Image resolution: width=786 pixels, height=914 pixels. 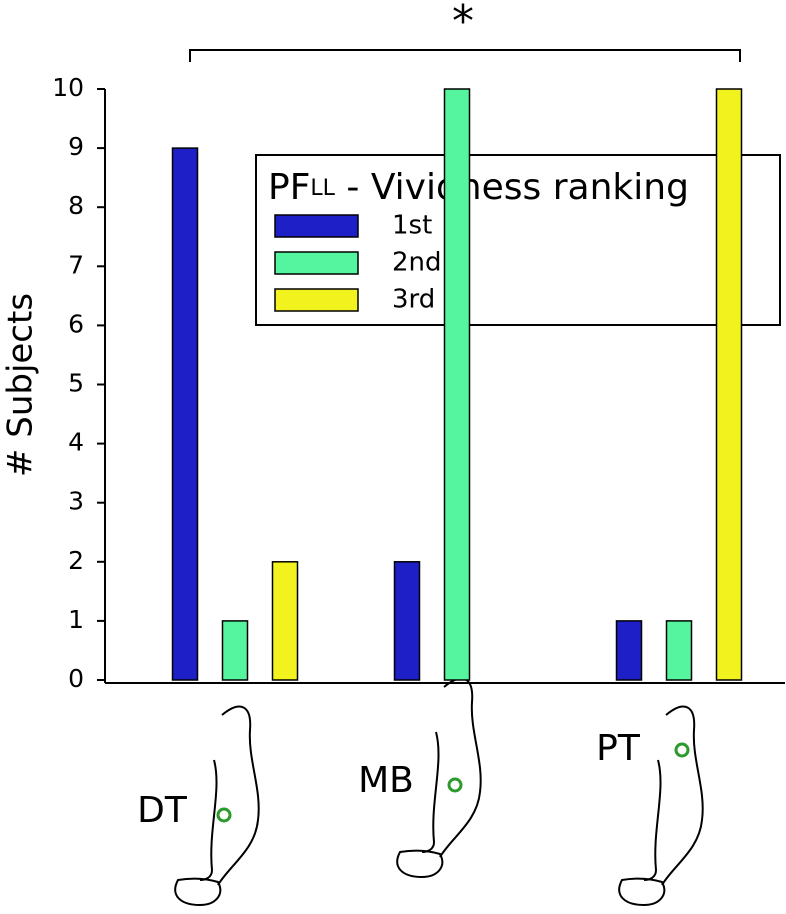 I want to click on legend-title-rest: - Vividness ranking, so click(x=512, y=187).